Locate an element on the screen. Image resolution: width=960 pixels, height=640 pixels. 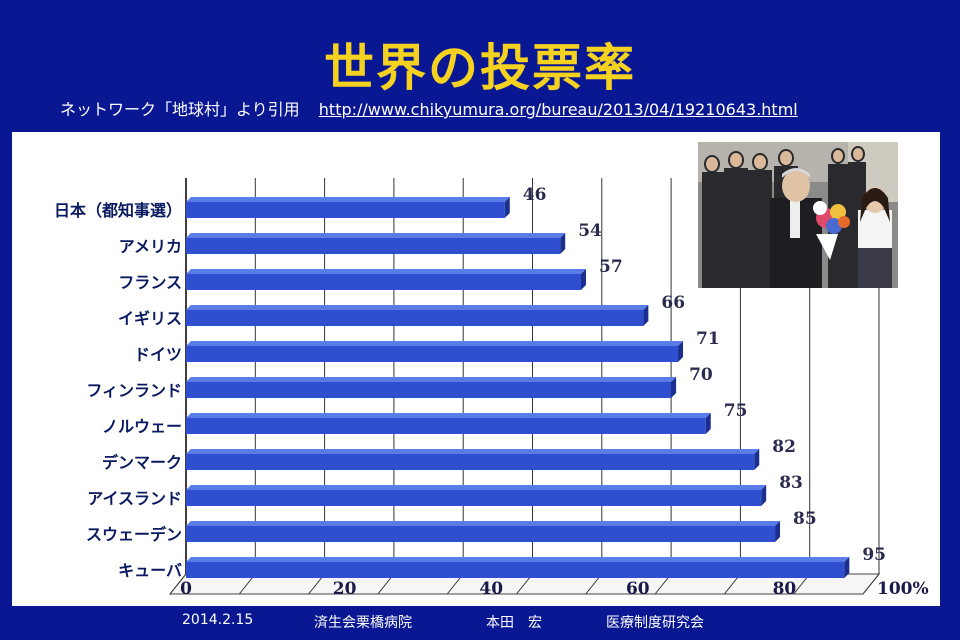
category-label: キューバ is located at coordinates (150, 570).